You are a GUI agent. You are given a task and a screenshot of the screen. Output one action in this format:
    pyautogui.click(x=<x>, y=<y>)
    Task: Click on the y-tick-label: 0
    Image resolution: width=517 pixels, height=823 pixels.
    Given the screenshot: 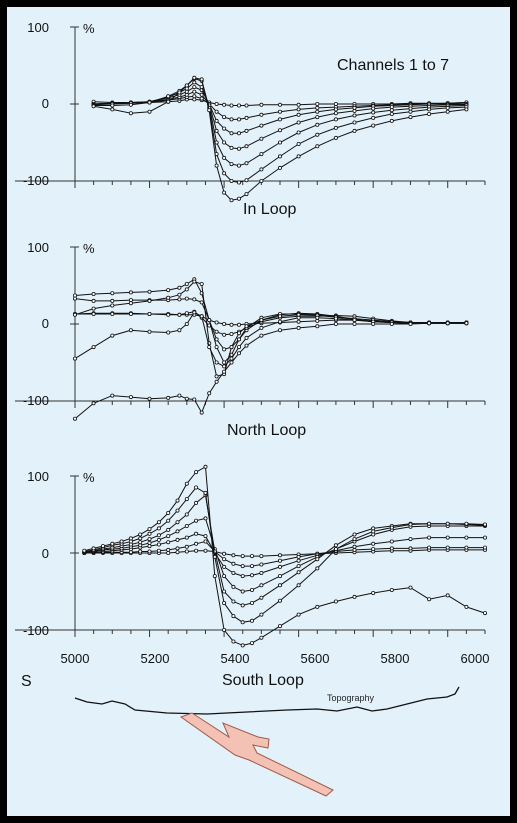 What is the action you would take?
    pyautogui.click(x=45, y=323)
    